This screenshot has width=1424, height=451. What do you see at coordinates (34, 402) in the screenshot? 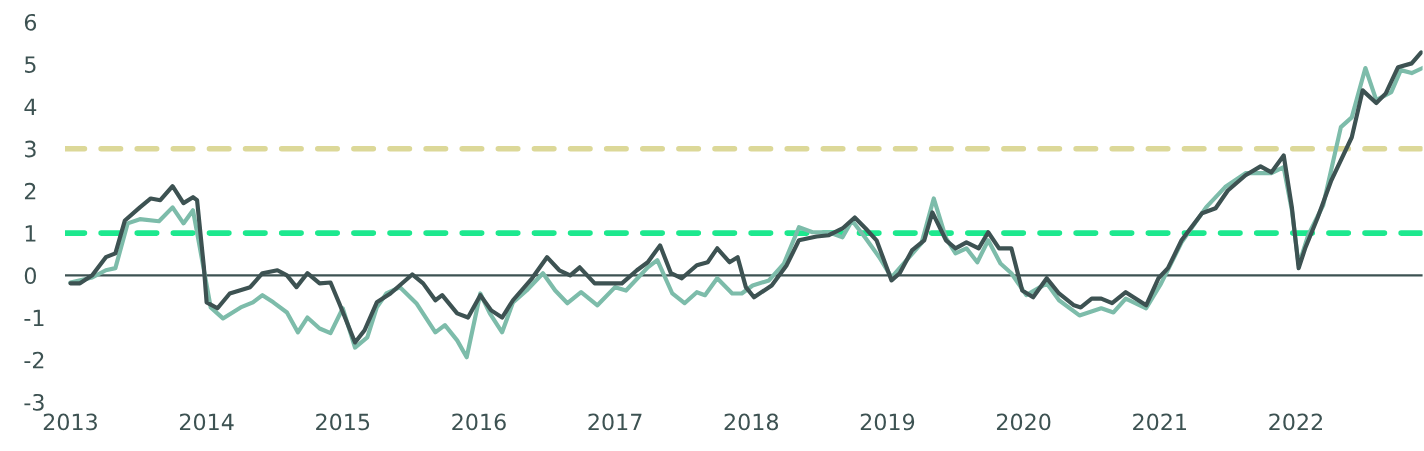
I see `y-tick-label: -3` at bounding box center [34, 402].